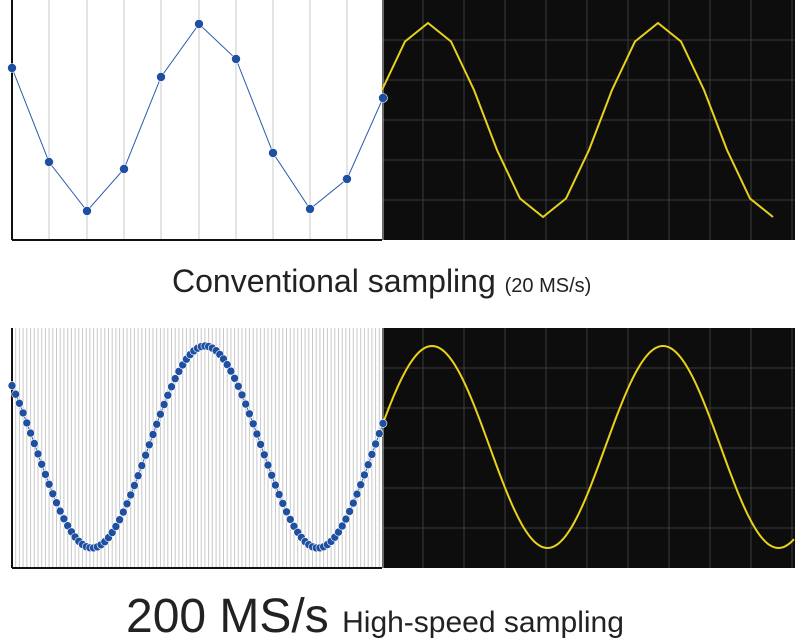  Describe the element at coordinates (334, 281) in the screenshot. I see `caption-main: Conventional sampling` at that location.